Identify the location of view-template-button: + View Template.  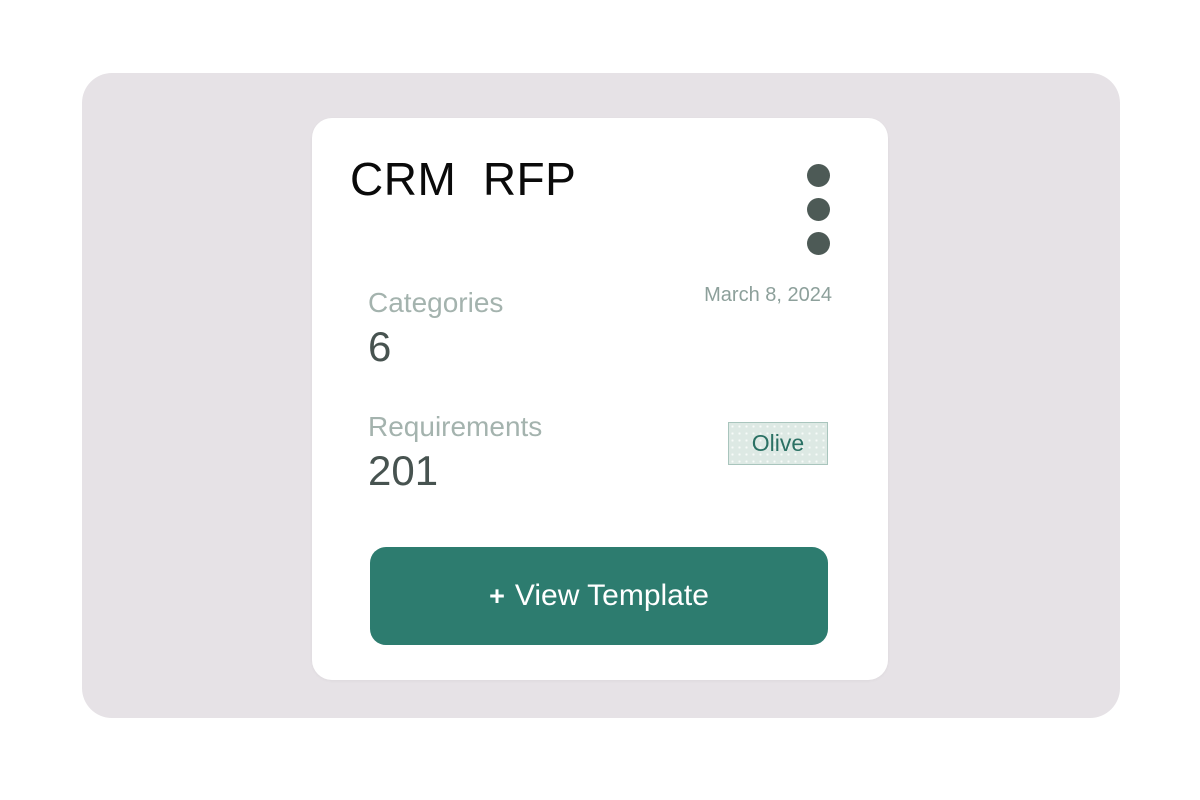
(599, 596).